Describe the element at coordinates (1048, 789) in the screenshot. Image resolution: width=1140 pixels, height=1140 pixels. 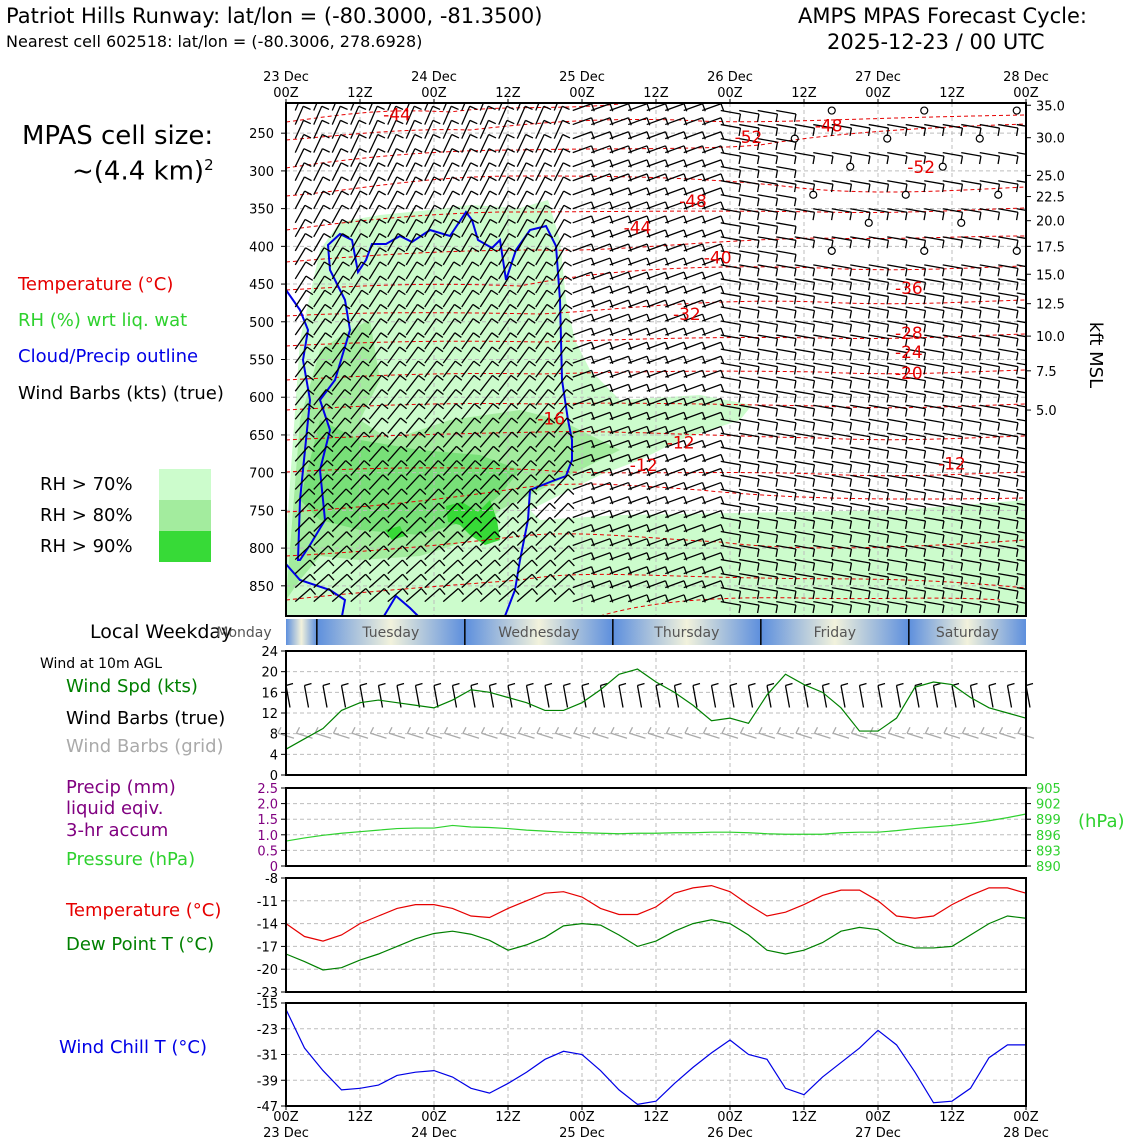
I see `pressure-tick-label: 905` at that location.